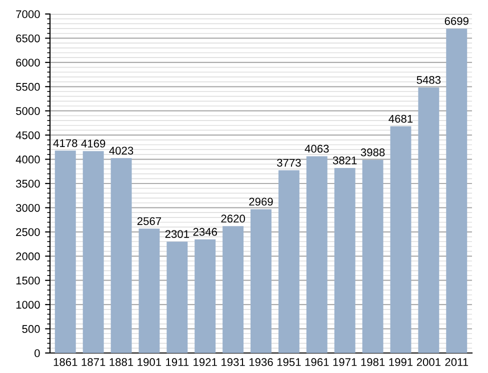  Describe the element at coordinates (401, 362) in the screenshot. I see `x-tick-label: 1991` at that location.